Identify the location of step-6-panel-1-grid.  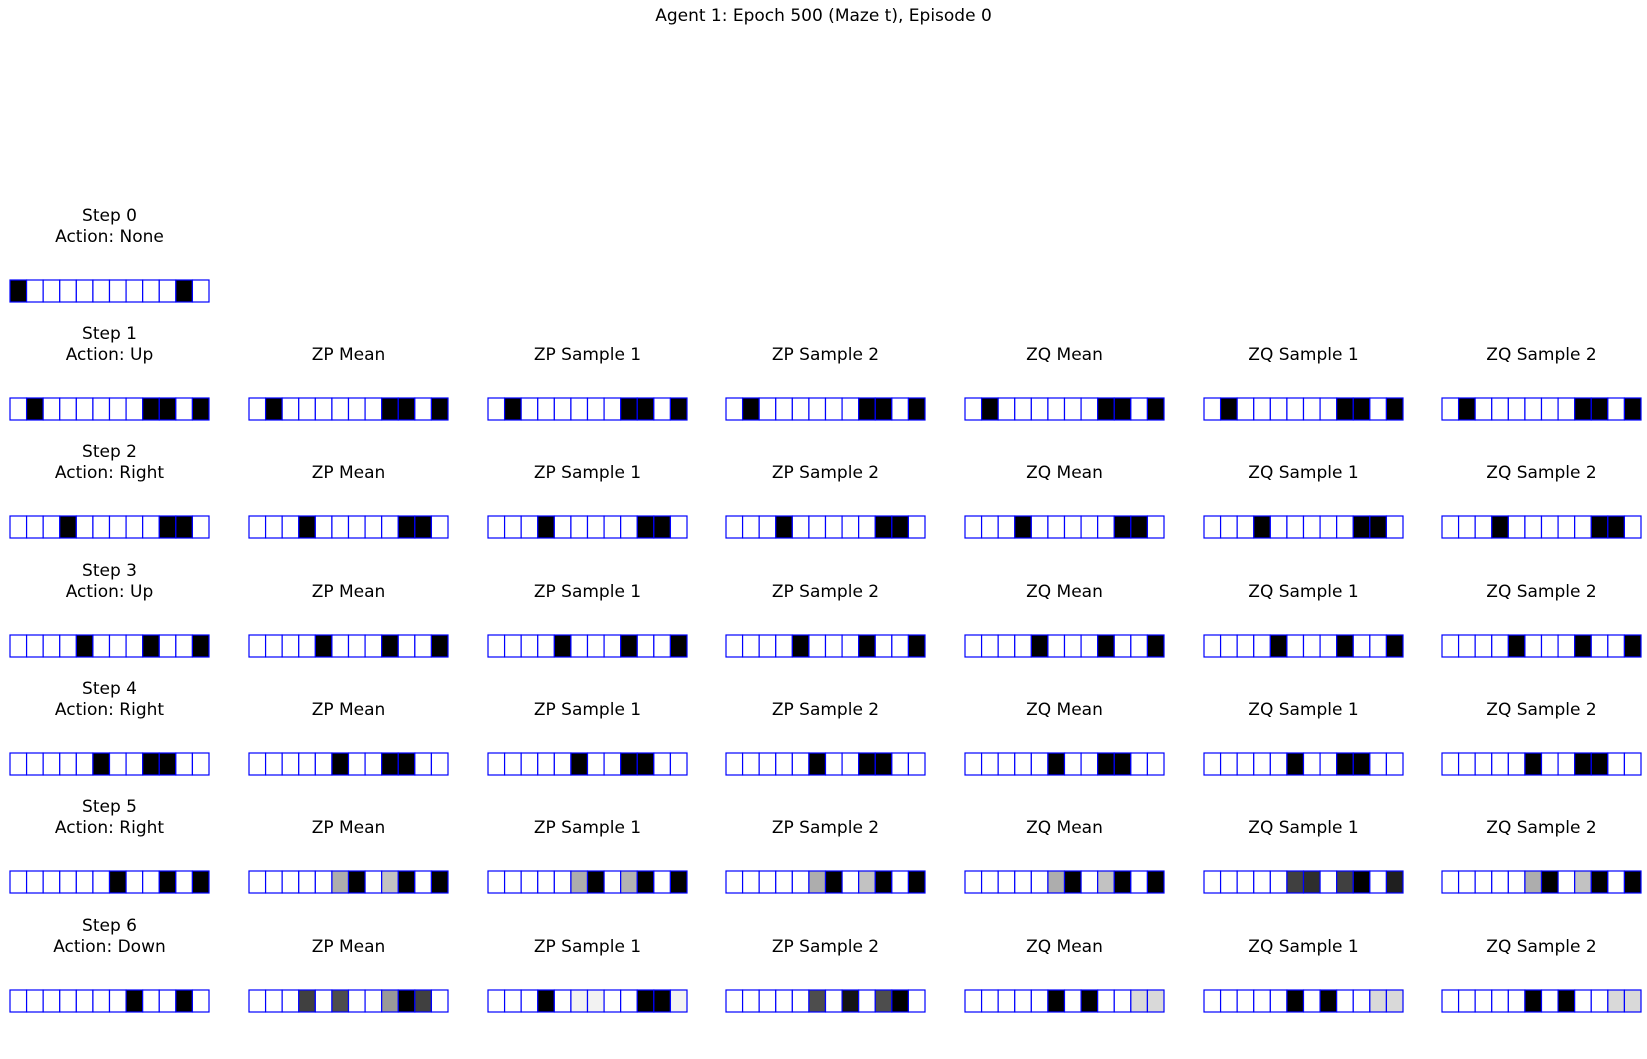
(587, 1001).